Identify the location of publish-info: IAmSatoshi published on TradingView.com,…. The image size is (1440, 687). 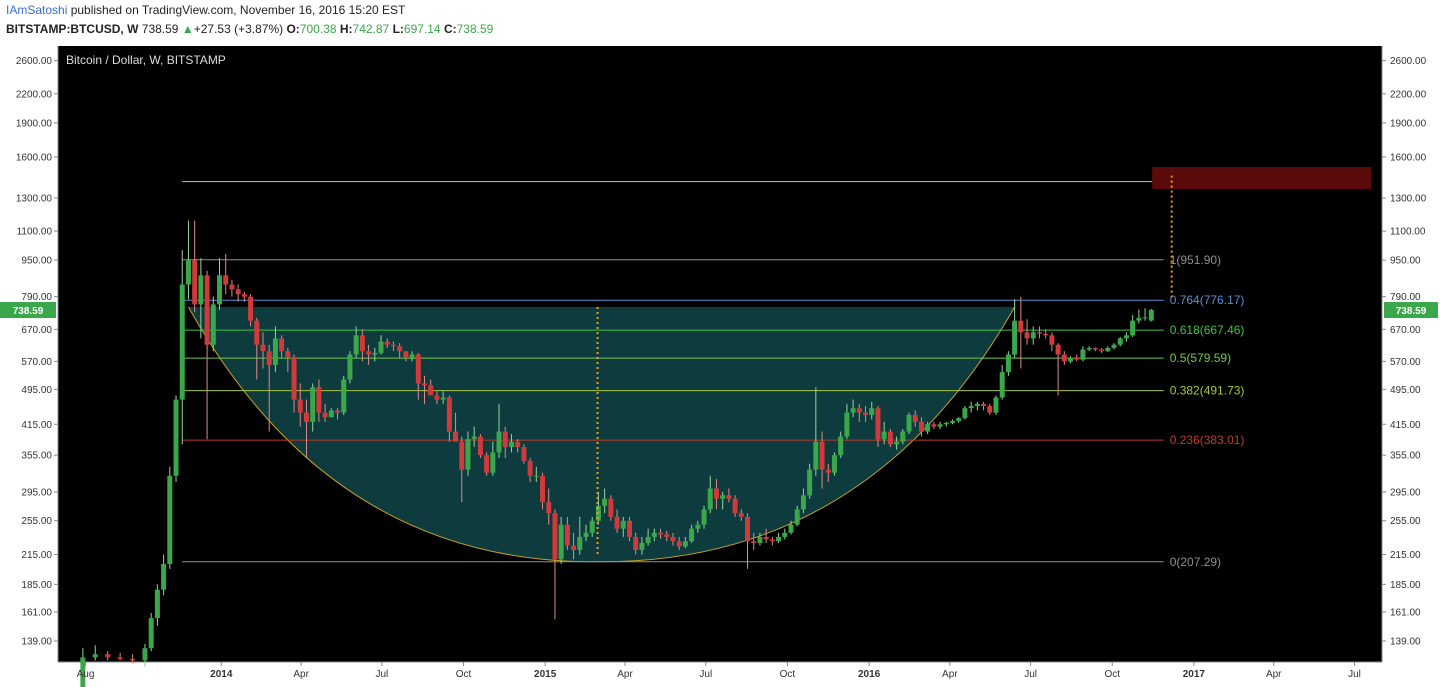
(205, 10).